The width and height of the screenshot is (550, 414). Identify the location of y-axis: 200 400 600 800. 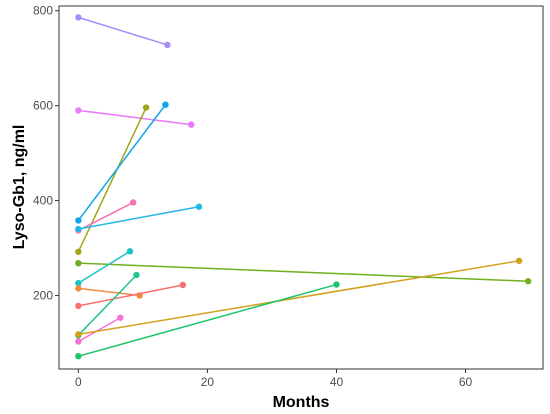
(46, 153).